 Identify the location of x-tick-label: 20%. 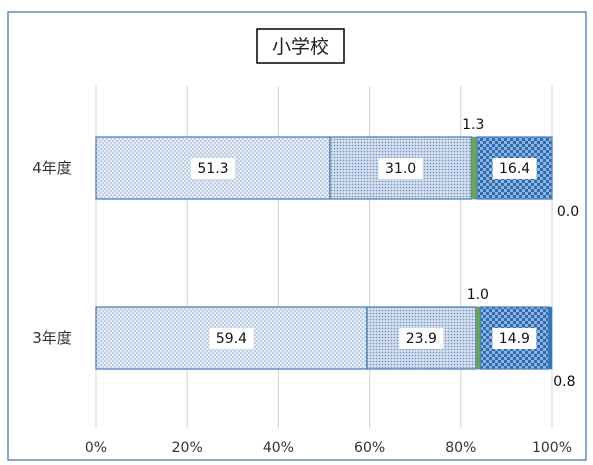
(187, 448).